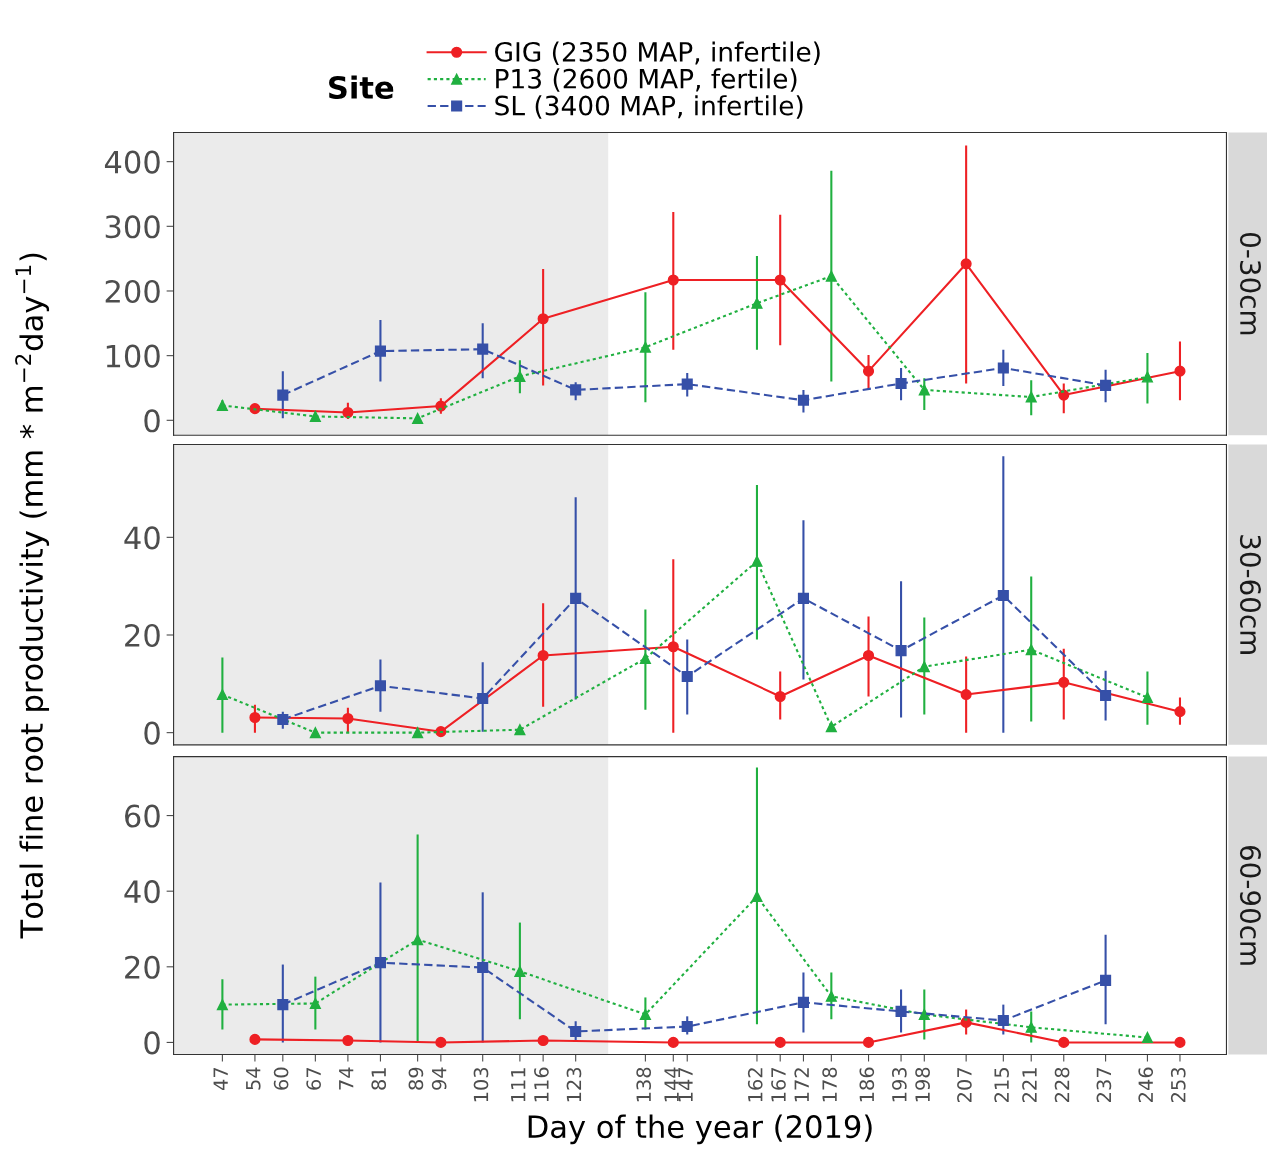 The image size is (1267, 1173). I want to click on x-tick-label: 207, so click(964, 1085).